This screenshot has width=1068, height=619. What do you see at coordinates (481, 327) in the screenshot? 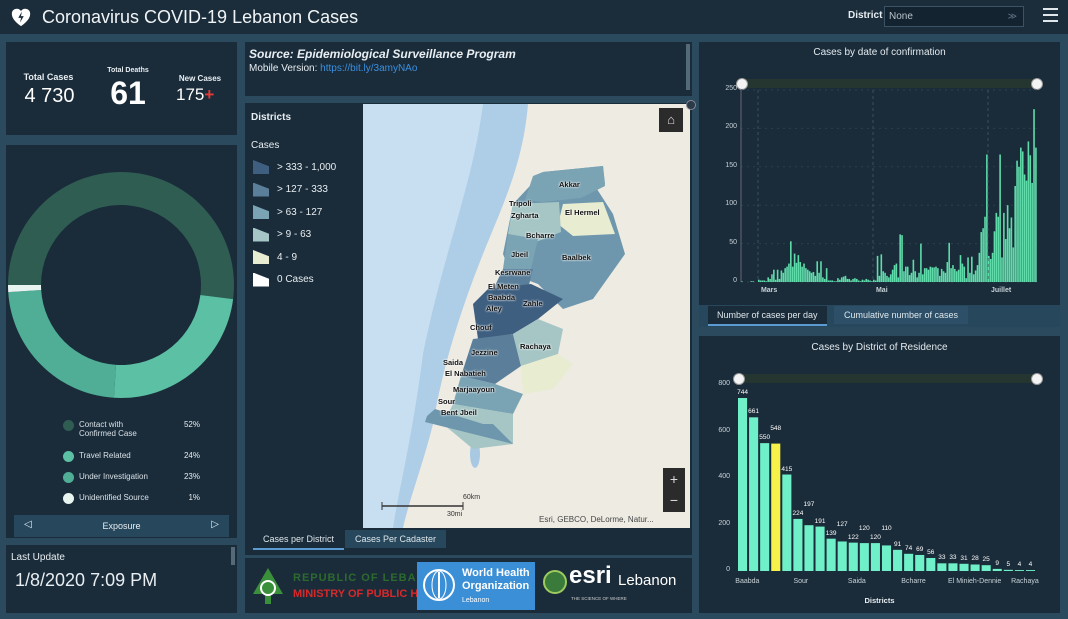
I see `district-label: Chouf` at bounding box center [481, 327].